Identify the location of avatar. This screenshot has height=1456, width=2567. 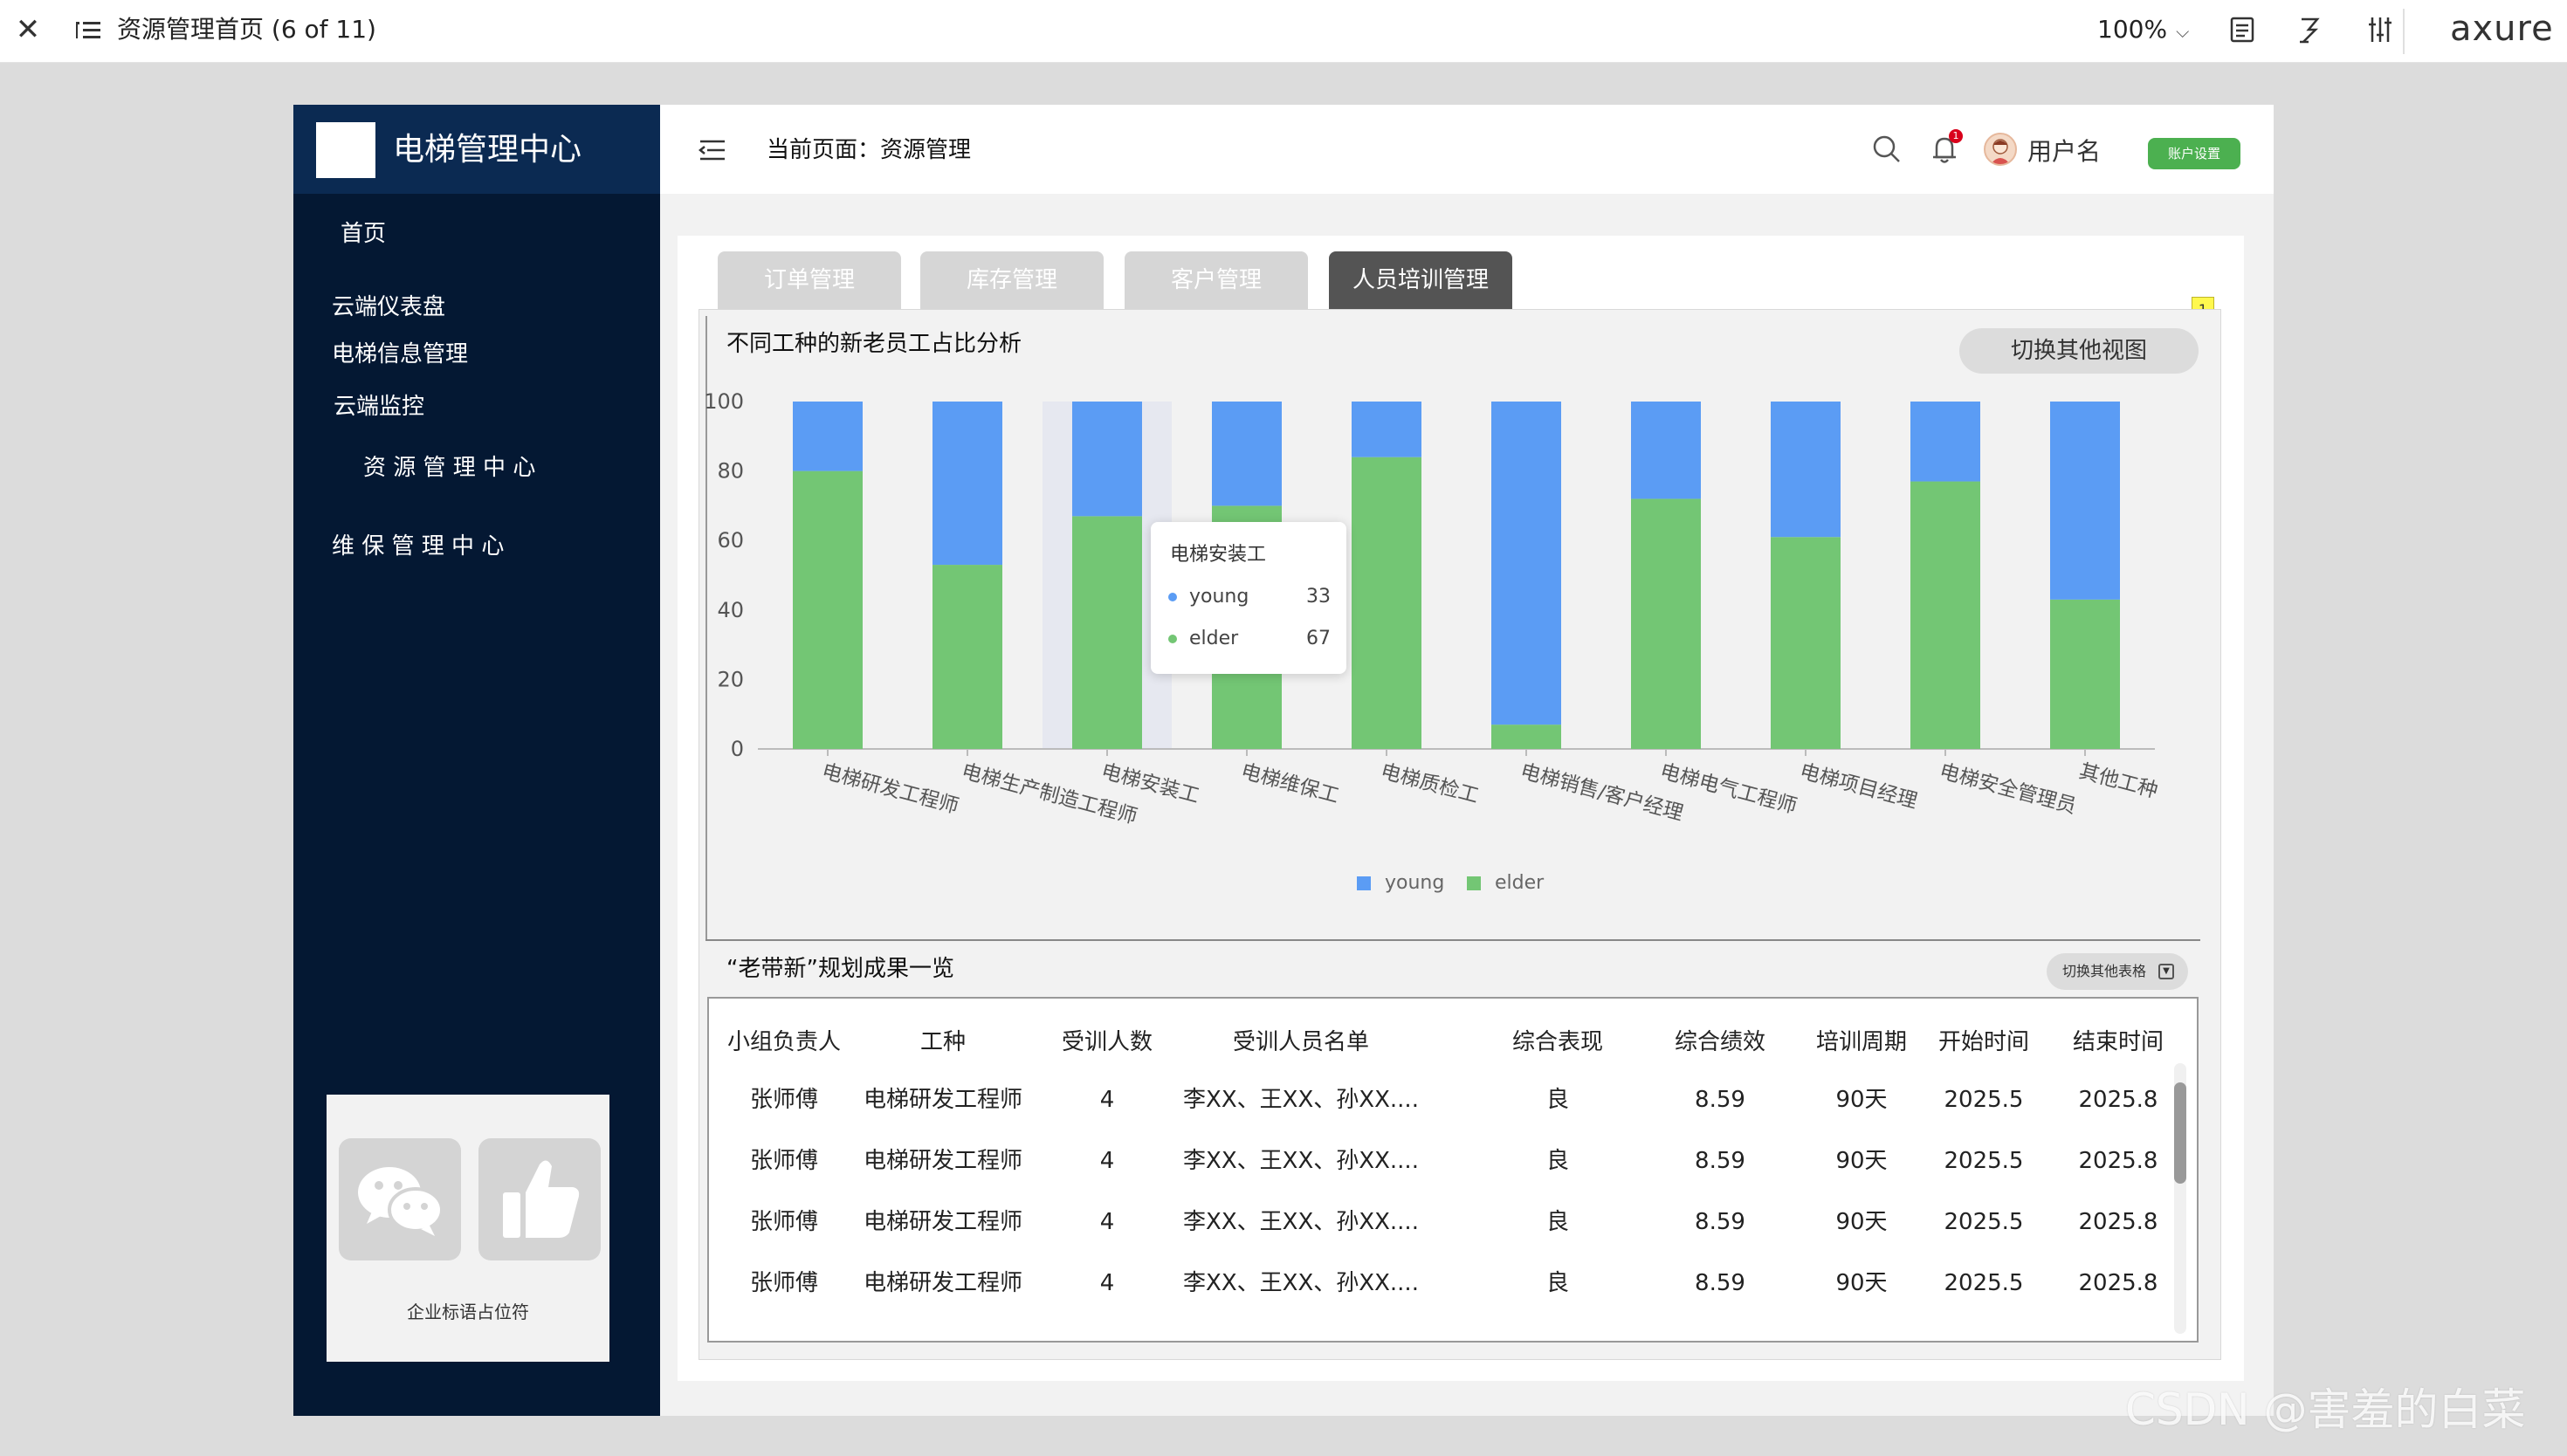
(2000, 149).